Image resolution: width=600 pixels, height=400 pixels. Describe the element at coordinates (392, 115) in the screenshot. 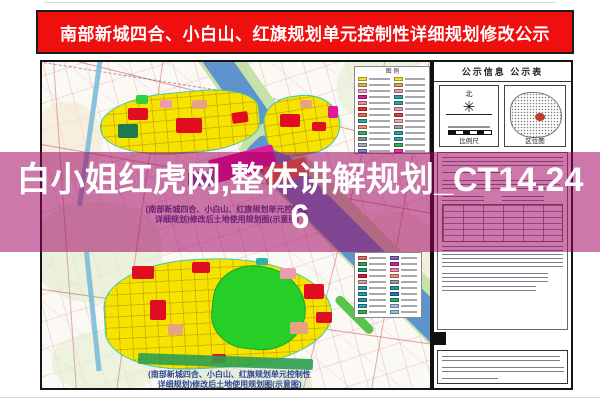

I see `legend-upper-rows` at that location.